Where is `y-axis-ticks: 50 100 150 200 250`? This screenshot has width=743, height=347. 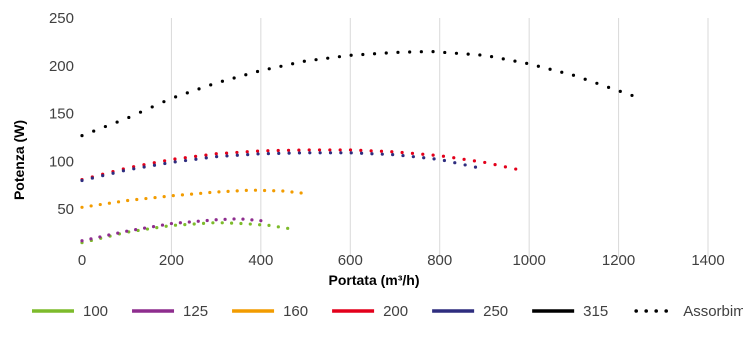 y-axis-ticks: 50 100 150 200 250 is located at coordinates (61, 114).